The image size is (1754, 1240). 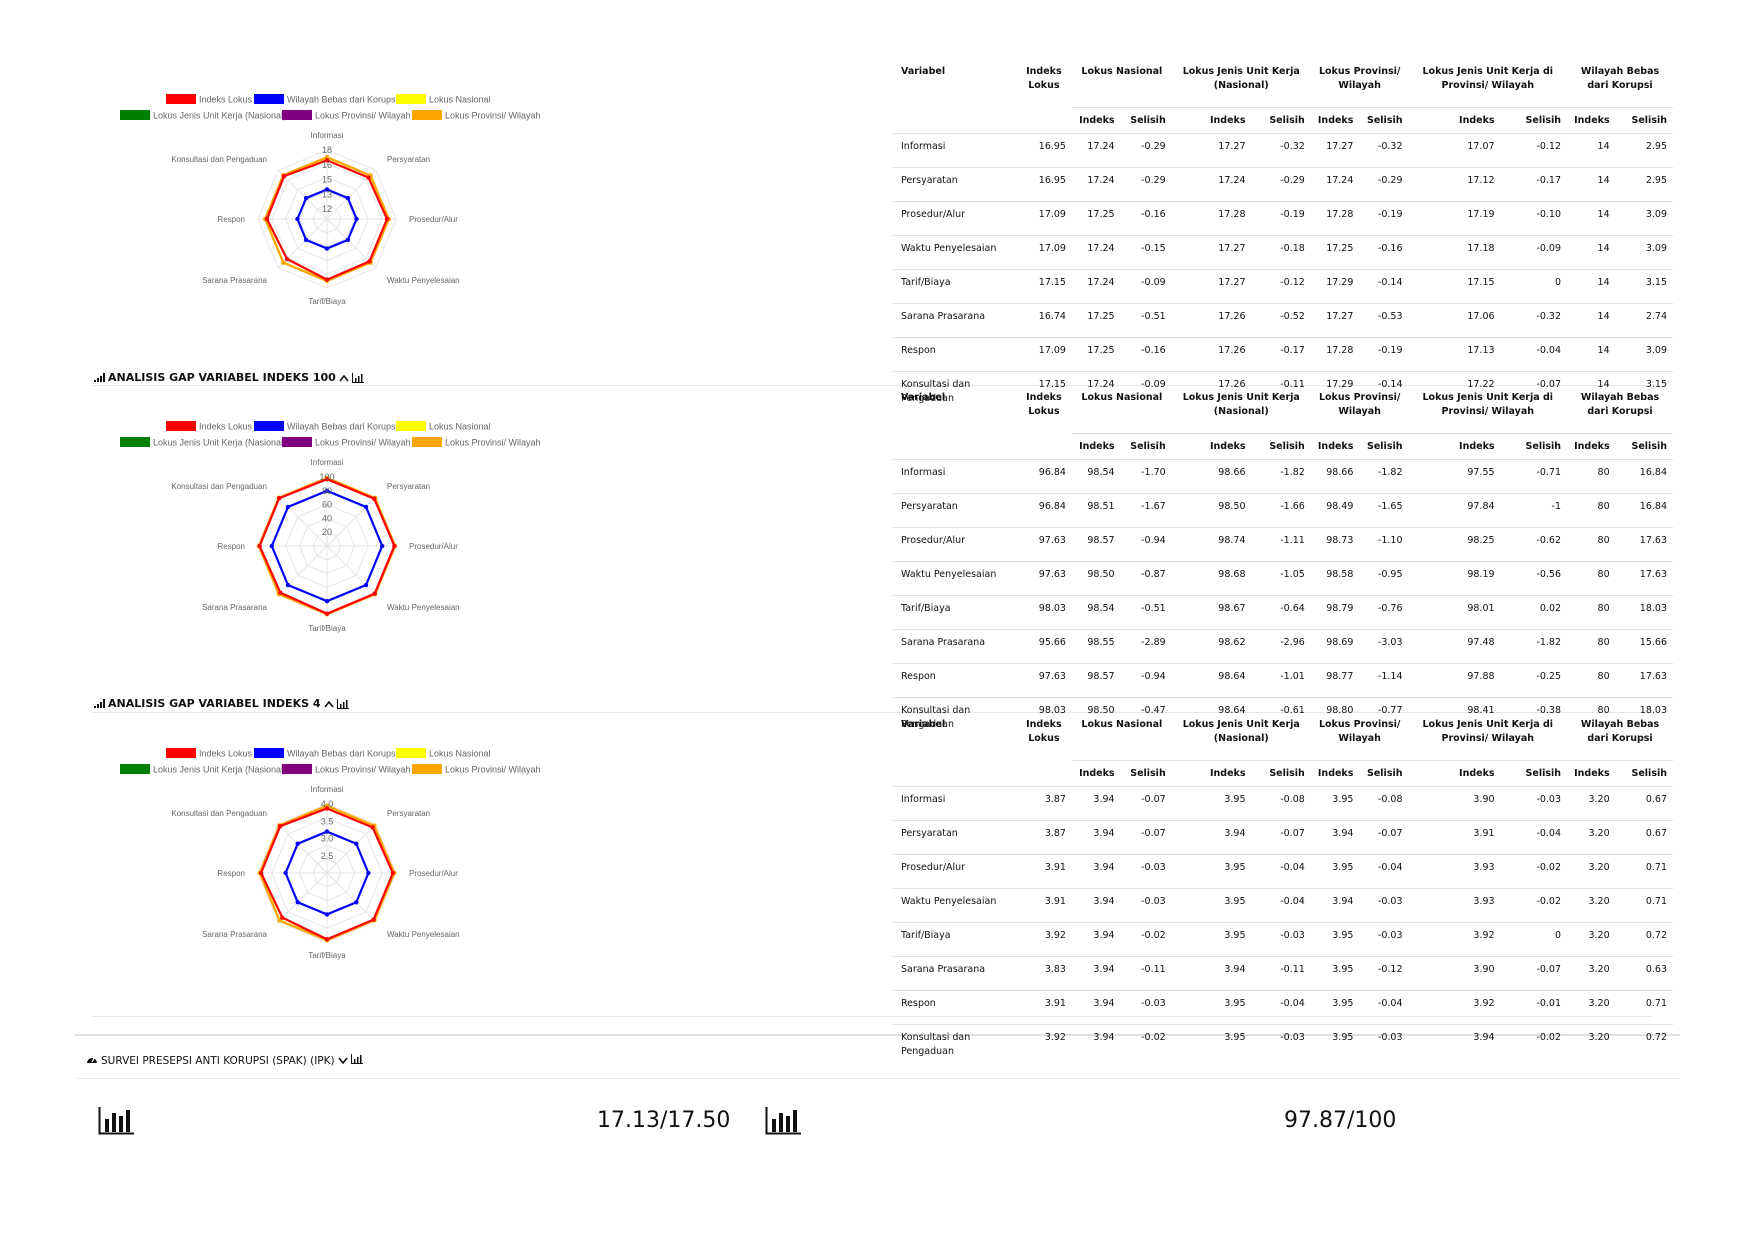 What do you see at coordinates (1044, 447) in the screenshot?
I see `col-subheader-empty` at bounding box center [1044, 447].